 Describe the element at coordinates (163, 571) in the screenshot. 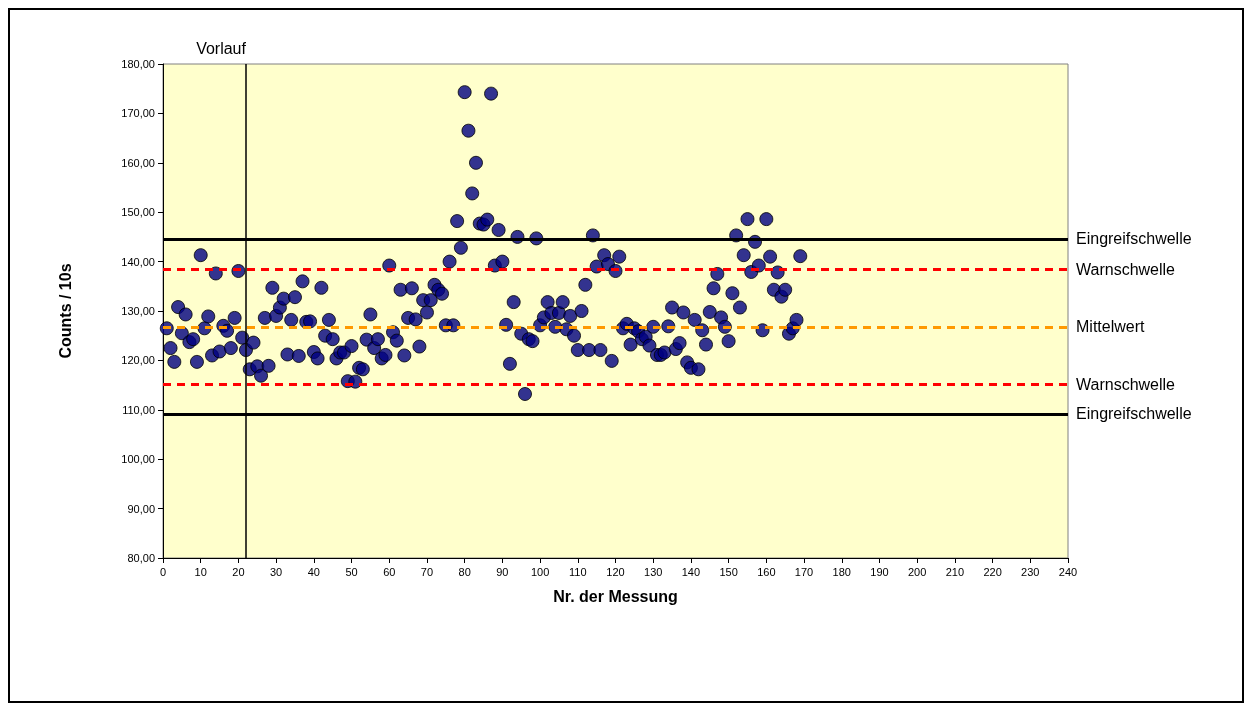

I see `x-tick-label: 0` at that location.